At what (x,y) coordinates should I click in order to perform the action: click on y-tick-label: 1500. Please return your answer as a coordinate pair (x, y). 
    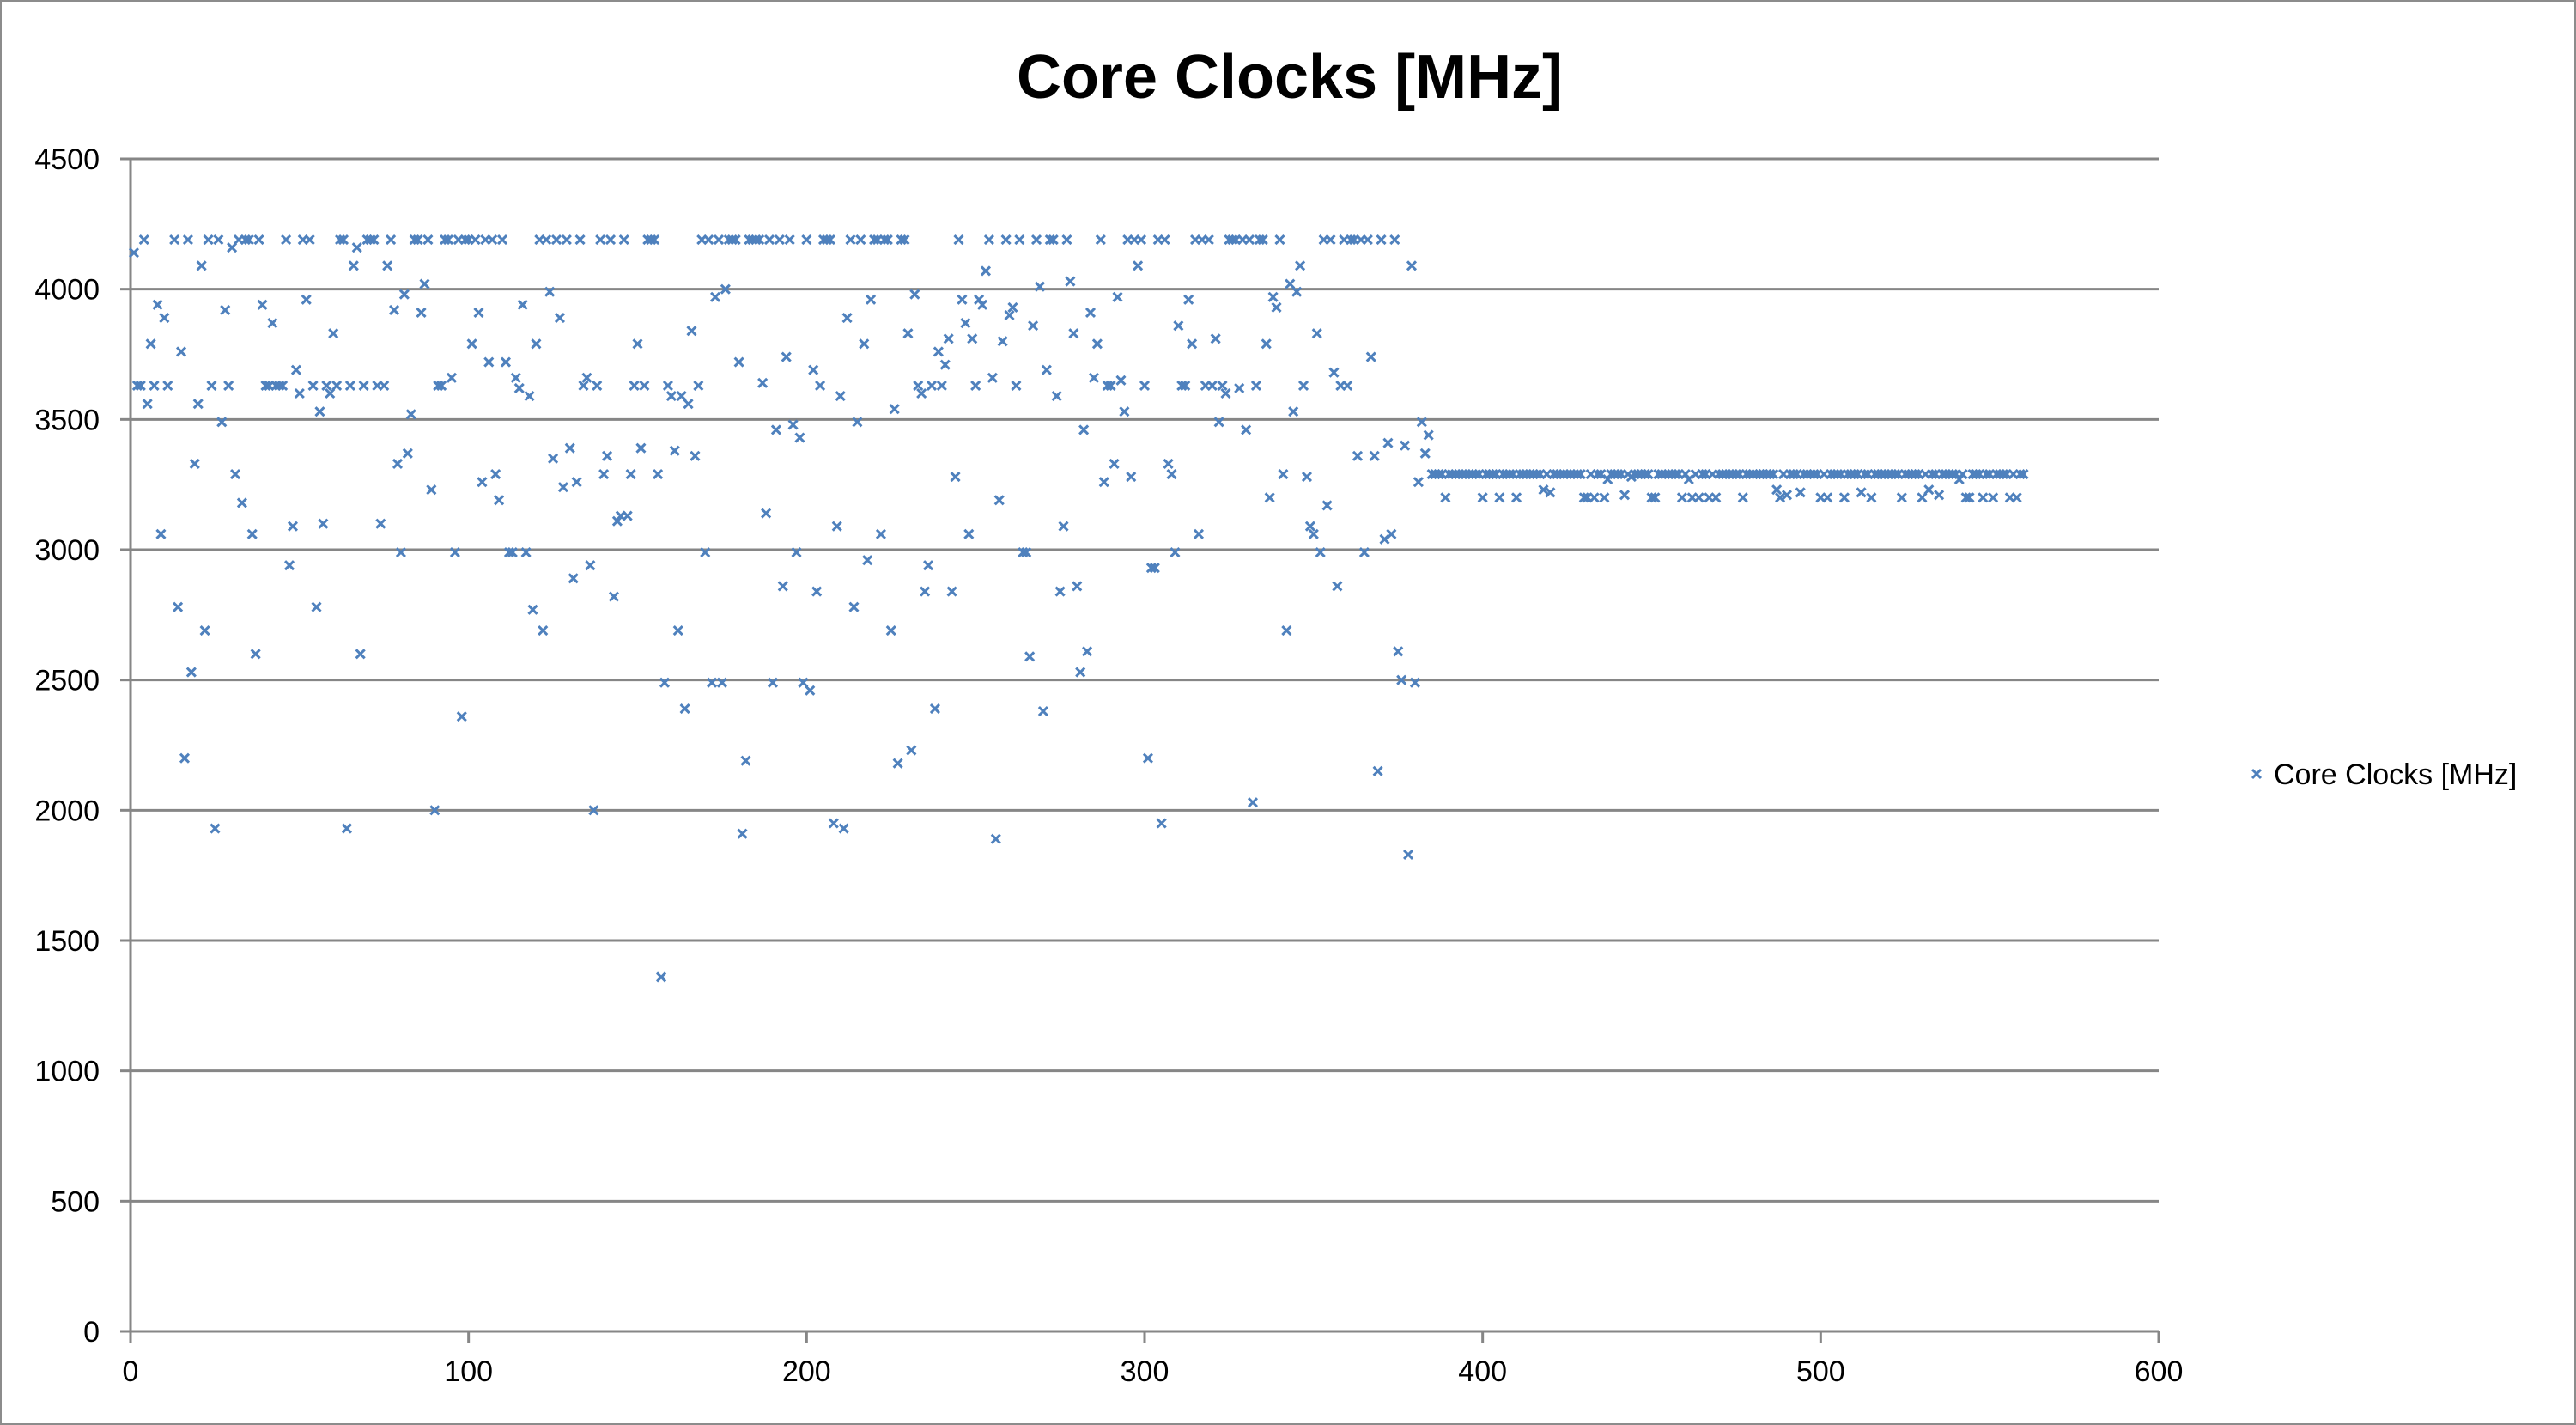
    Looking at the image, I should click on (67, 942).